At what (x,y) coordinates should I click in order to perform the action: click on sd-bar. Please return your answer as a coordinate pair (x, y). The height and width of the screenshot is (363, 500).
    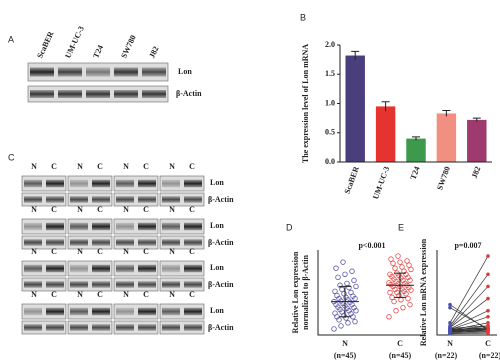
    Looking at the image, I should click on (400, 285).